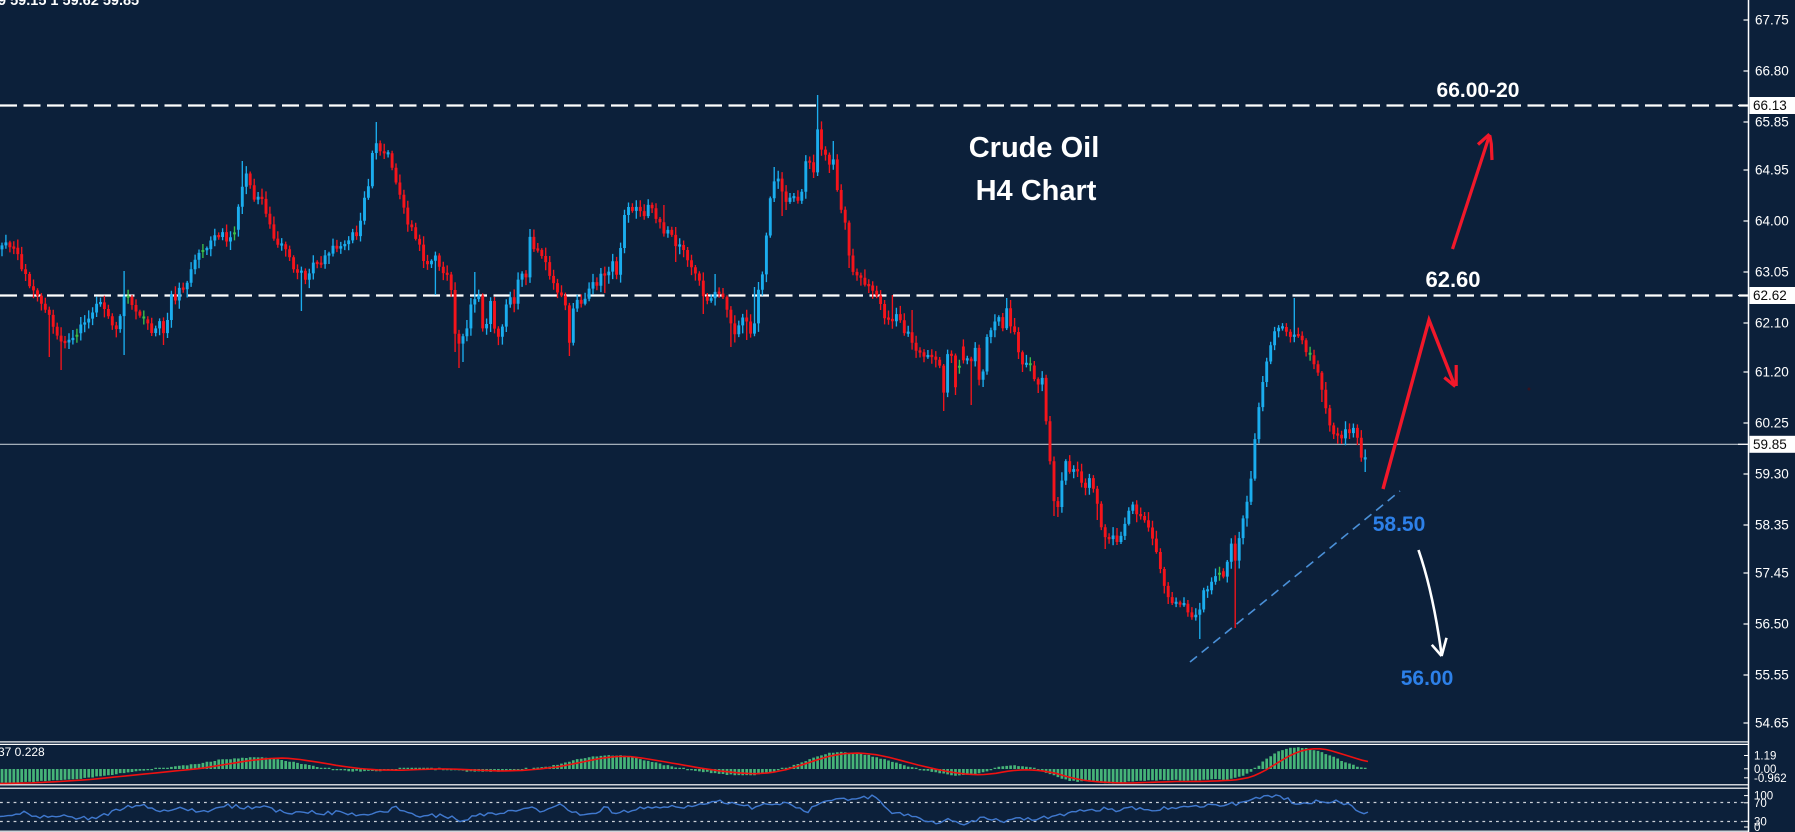  What do you see at coordinates (1772, 122) in the screenshot?
I see `svg-text: 65.85` at bounding box center [1772, 122].